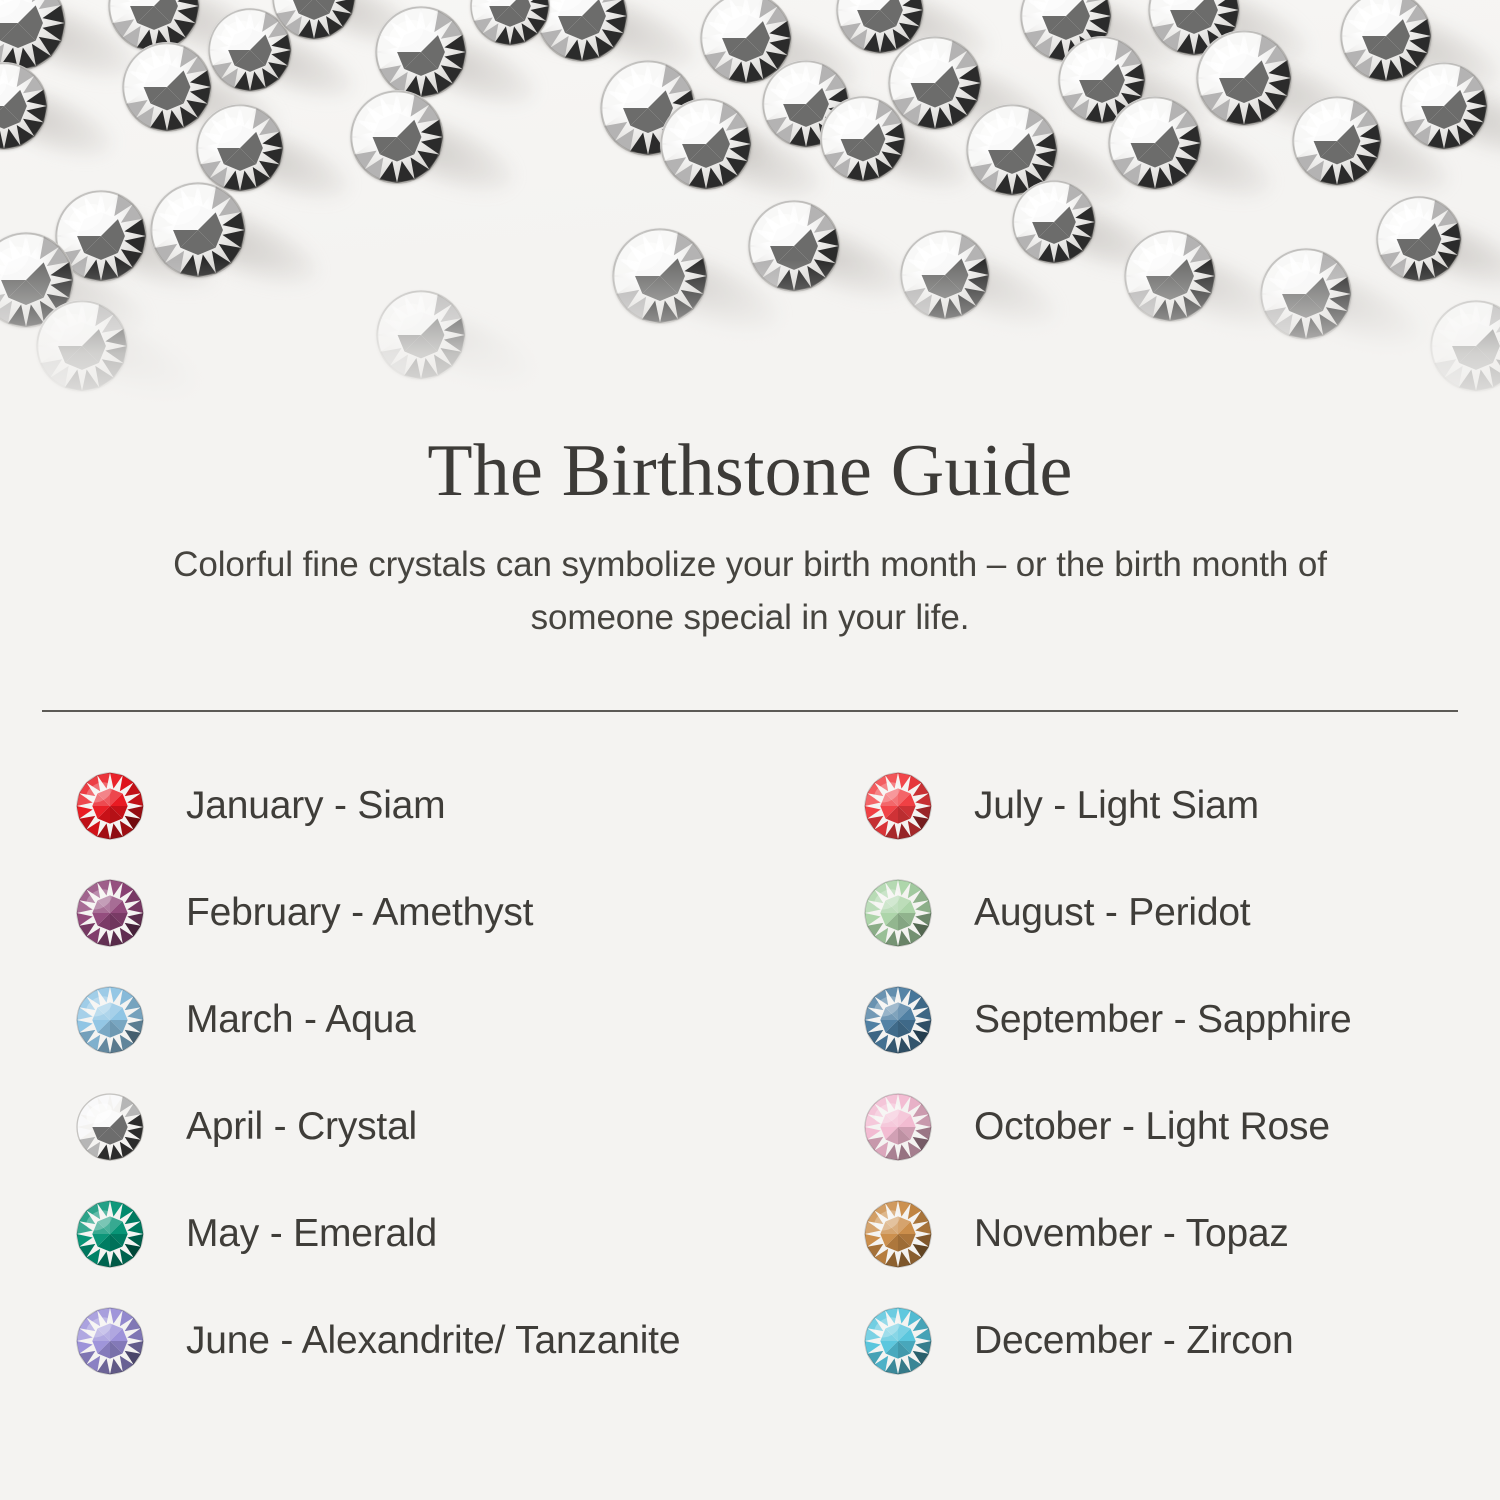 The height and width of the screenshot is (1500, 1500). I want to click on list-item: May - Emerald, so click(438, 1233).